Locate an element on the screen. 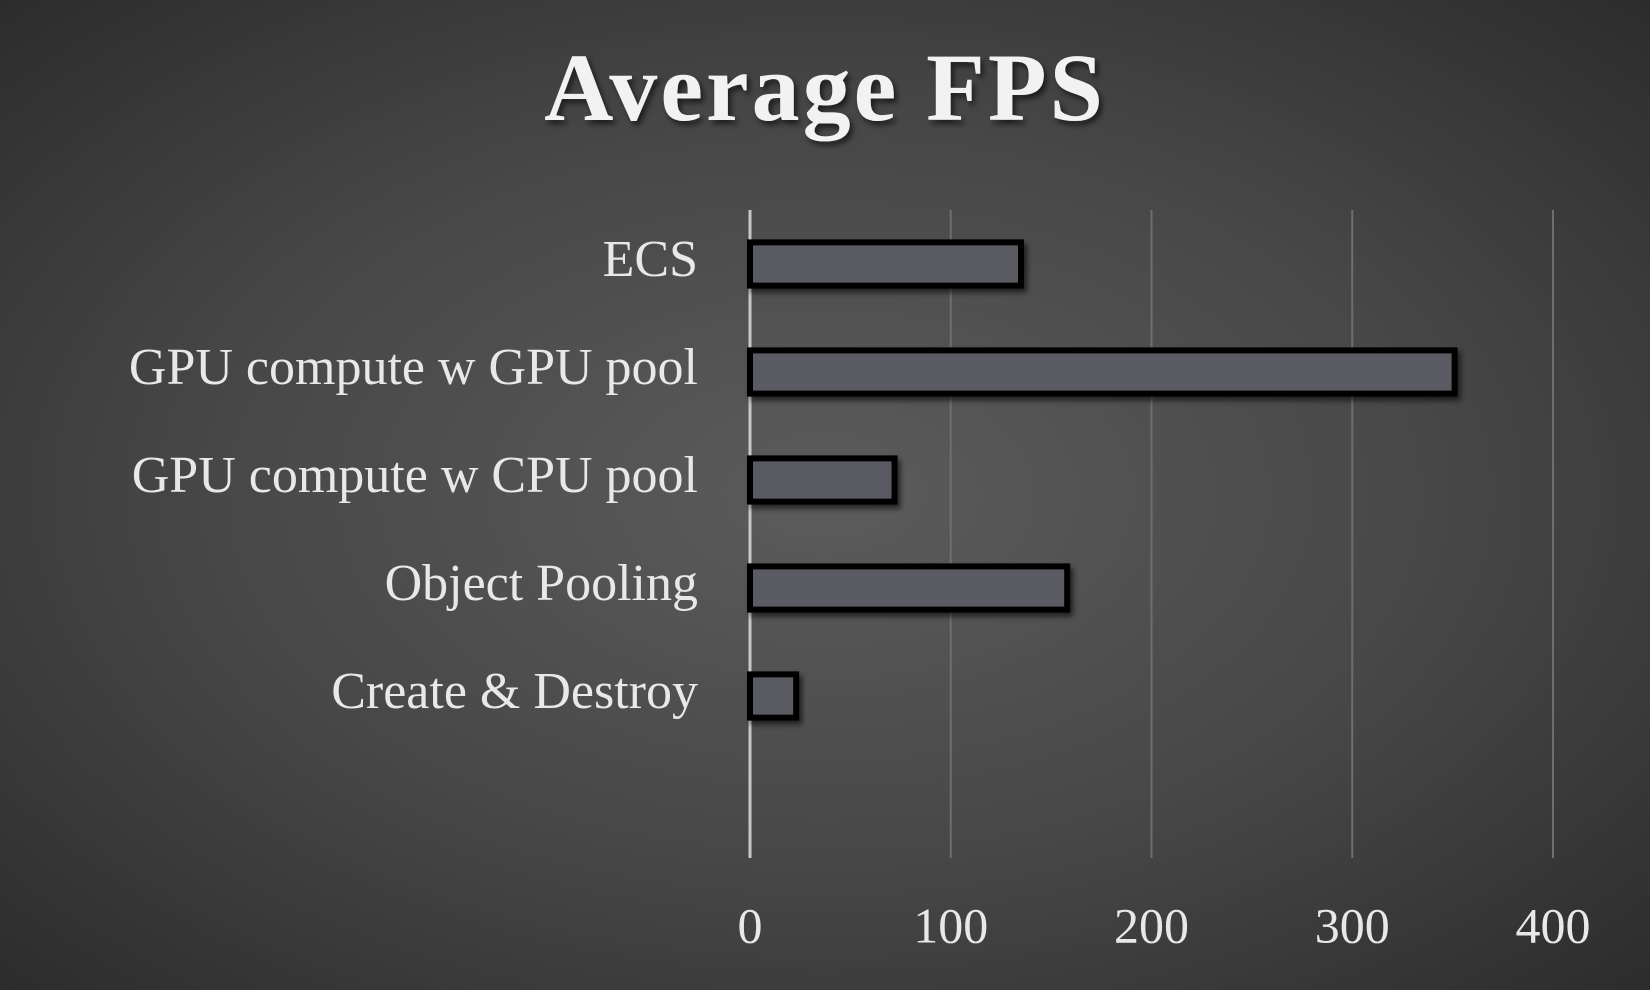  y-tick-label: GPU compute w GPU pool is located at coordinates (413, 367).